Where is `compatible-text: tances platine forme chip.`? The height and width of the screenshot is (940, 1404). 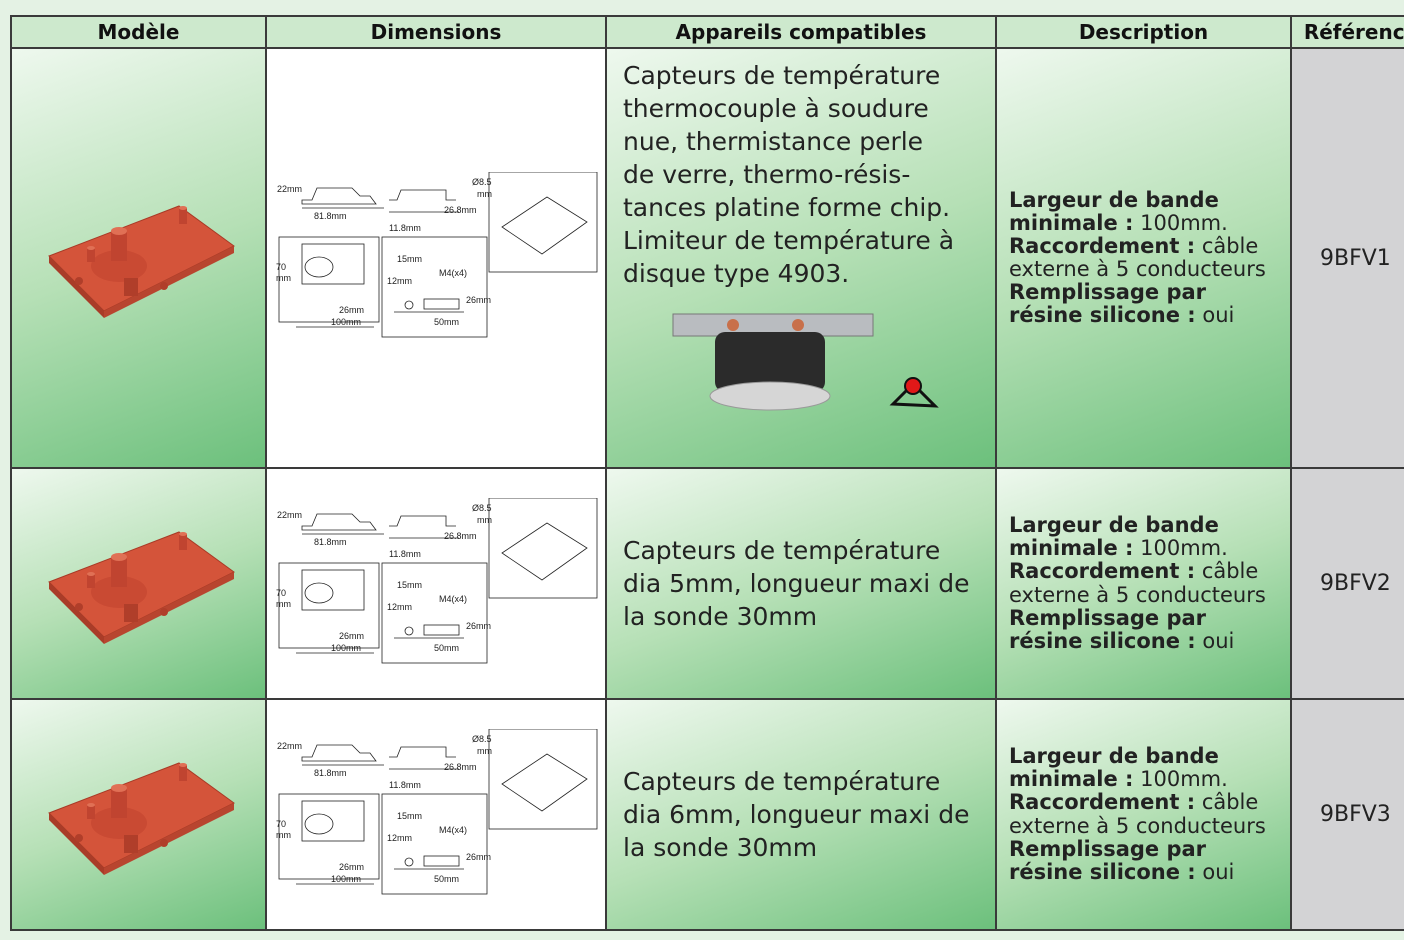
compatible-text: tances platine forme chip. is located at coordinates (787, 207).